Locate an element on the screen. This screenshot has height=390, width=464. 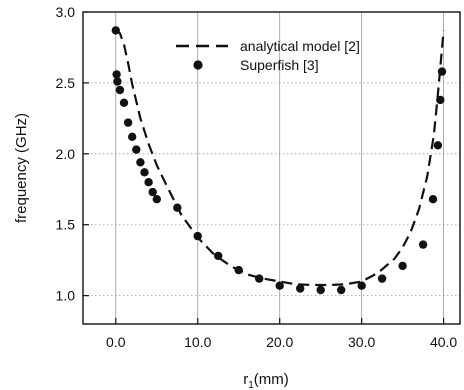
x-tick-label: 10.0 is located at coordinates (197, 342).